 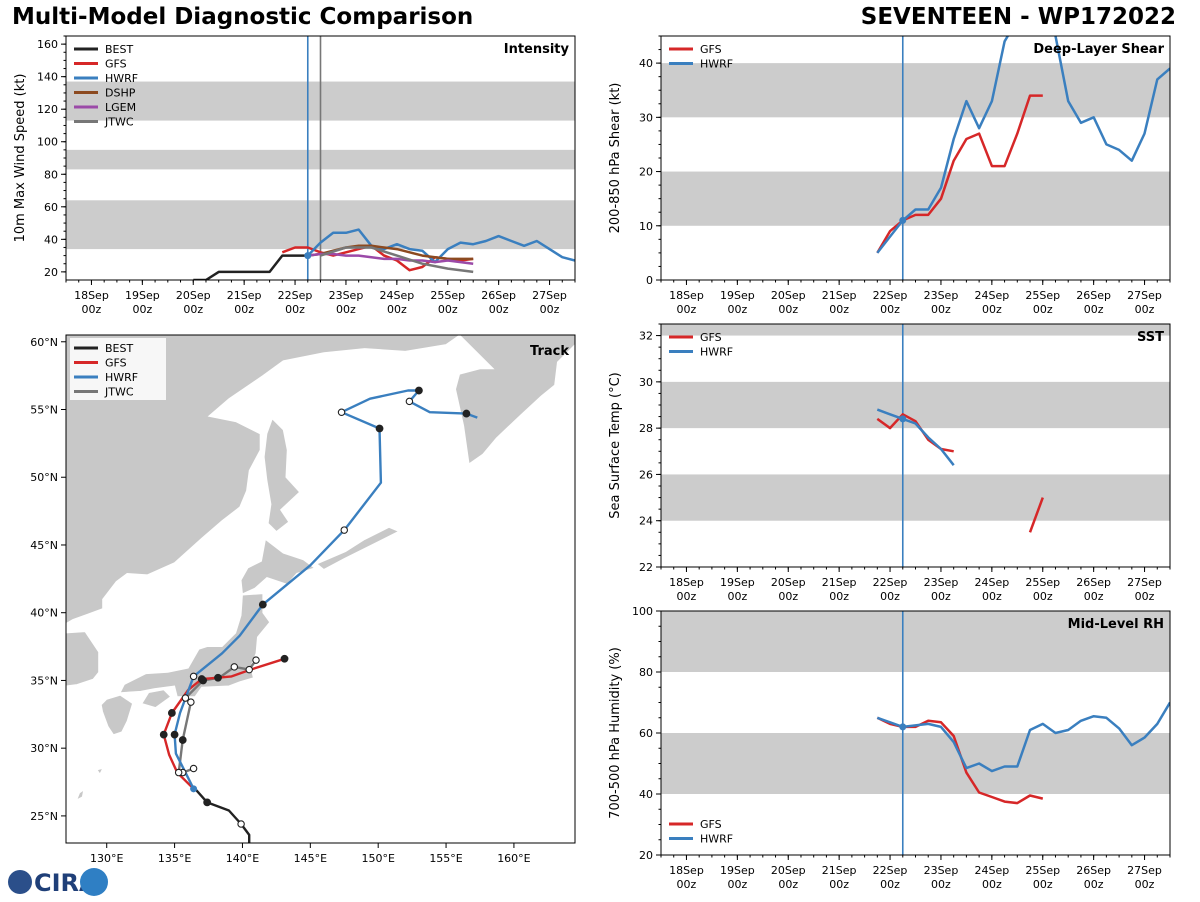 I want to click on y-tick-label: 30°N, so click(x=44, y=748).